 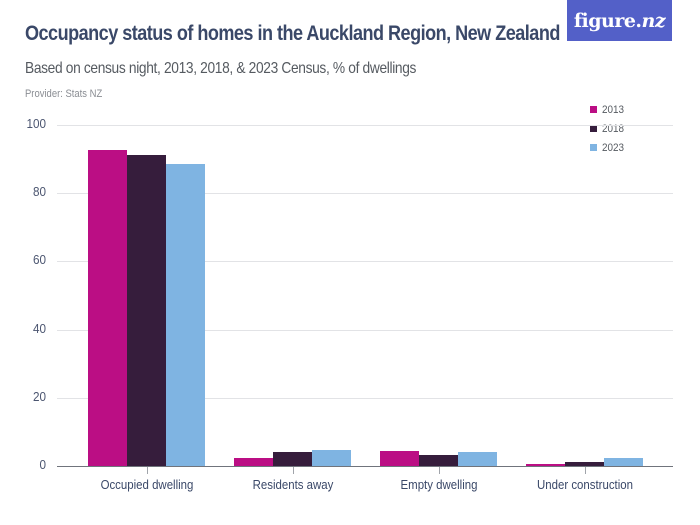 I want to click on y-tick-label: 80, so click(x=39, y=192).